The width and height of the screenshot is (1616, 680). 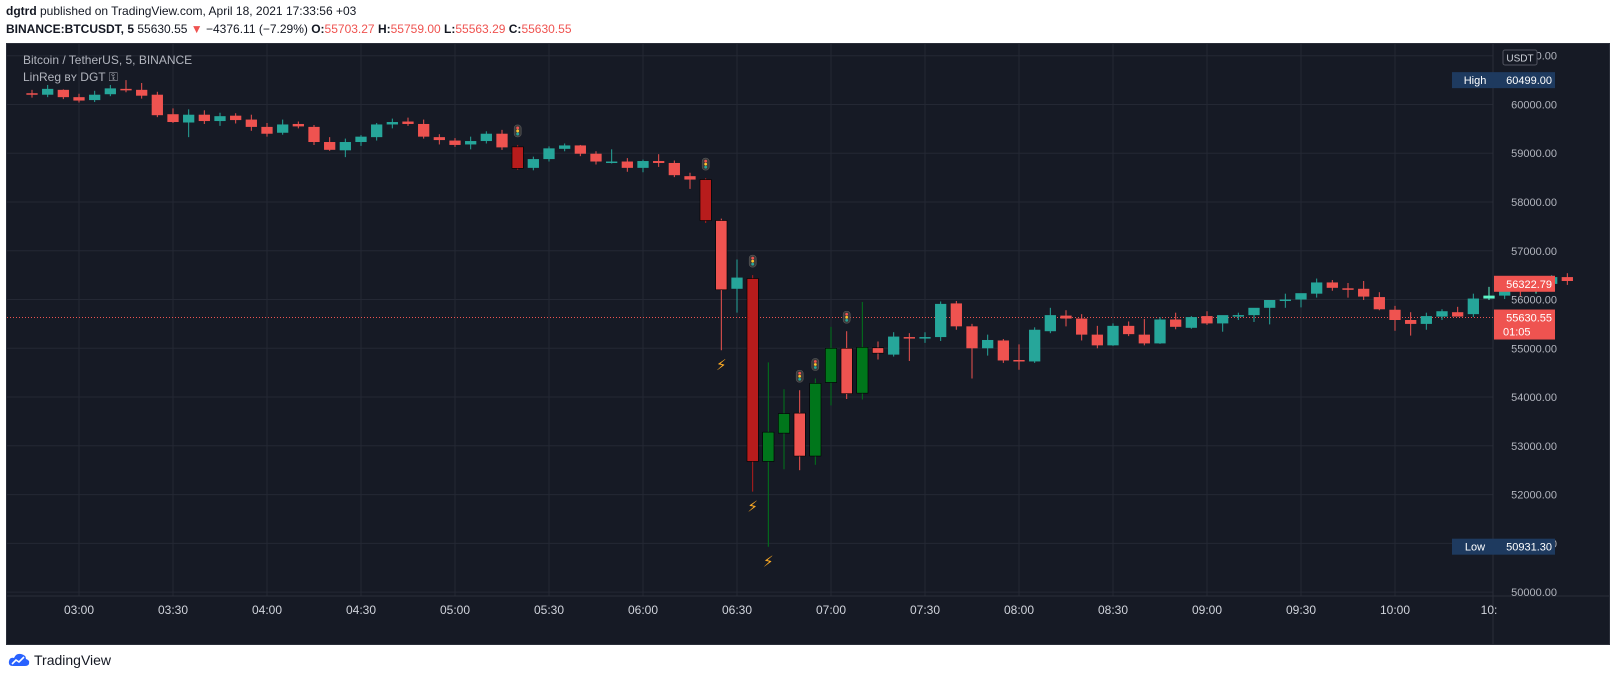 I want to click on time-tick-label: 09:30, so click(x=1301, y=610).